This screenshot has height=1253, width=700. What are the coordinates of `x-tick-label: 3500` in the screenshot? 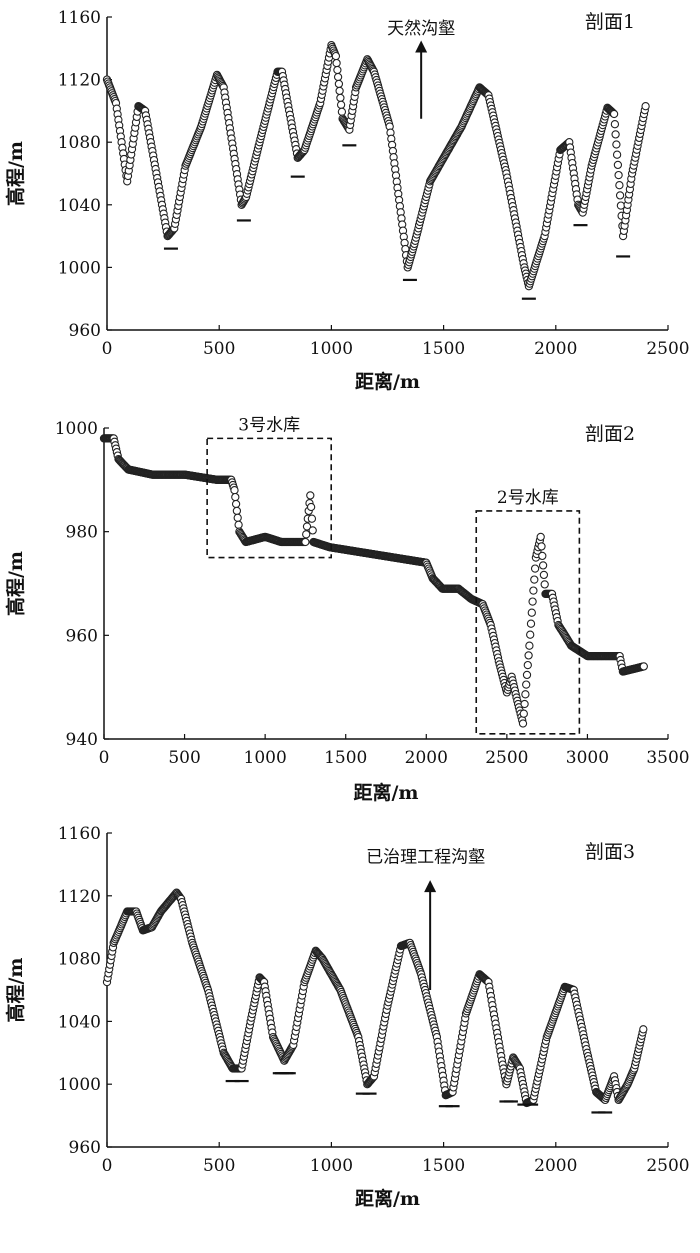 It's located at (667, 758).